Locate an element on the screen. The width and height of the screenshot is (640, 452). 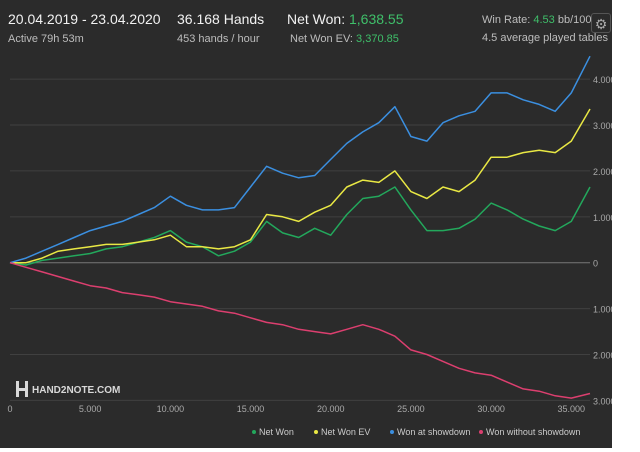
x-tick-label: 0 is located at coordinates (9, 409).